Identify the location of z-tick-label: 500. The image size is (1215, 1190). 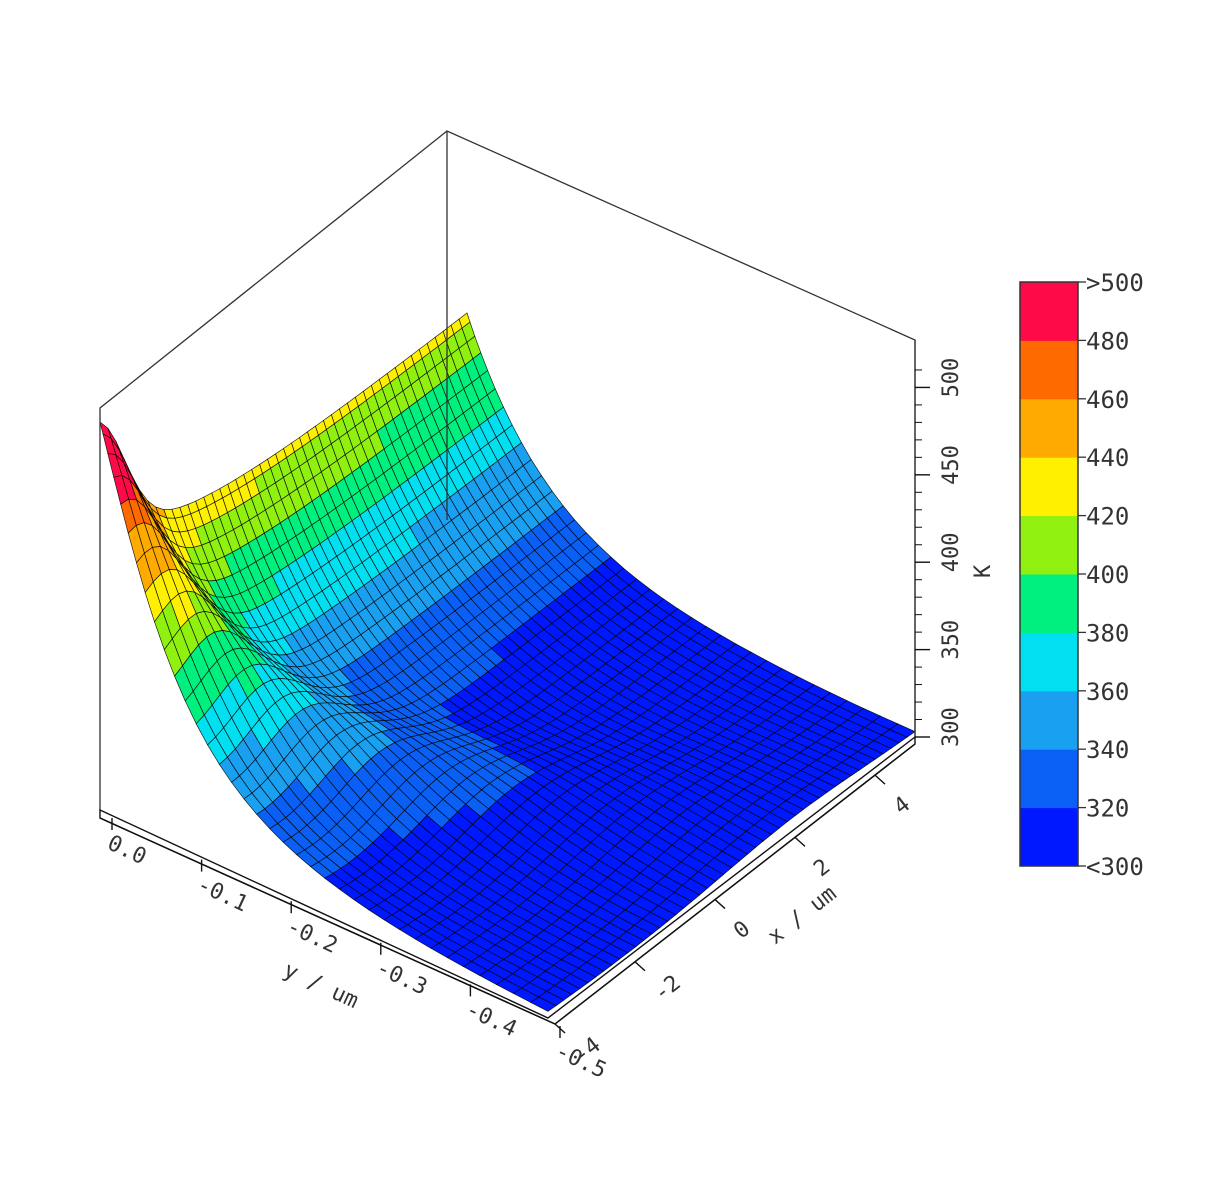
(951, 378).